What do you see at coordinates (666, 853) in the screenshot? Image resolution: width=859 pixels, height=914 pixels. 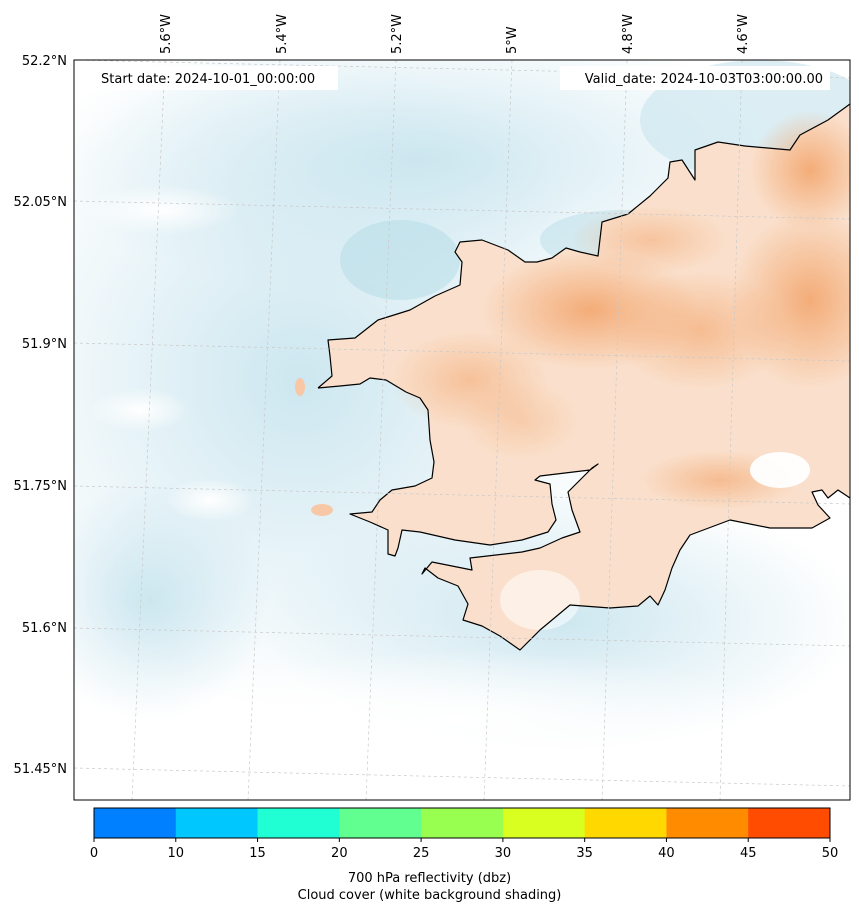 I see `colorbar-tick-label: 40` at bounding box center [666, 853].